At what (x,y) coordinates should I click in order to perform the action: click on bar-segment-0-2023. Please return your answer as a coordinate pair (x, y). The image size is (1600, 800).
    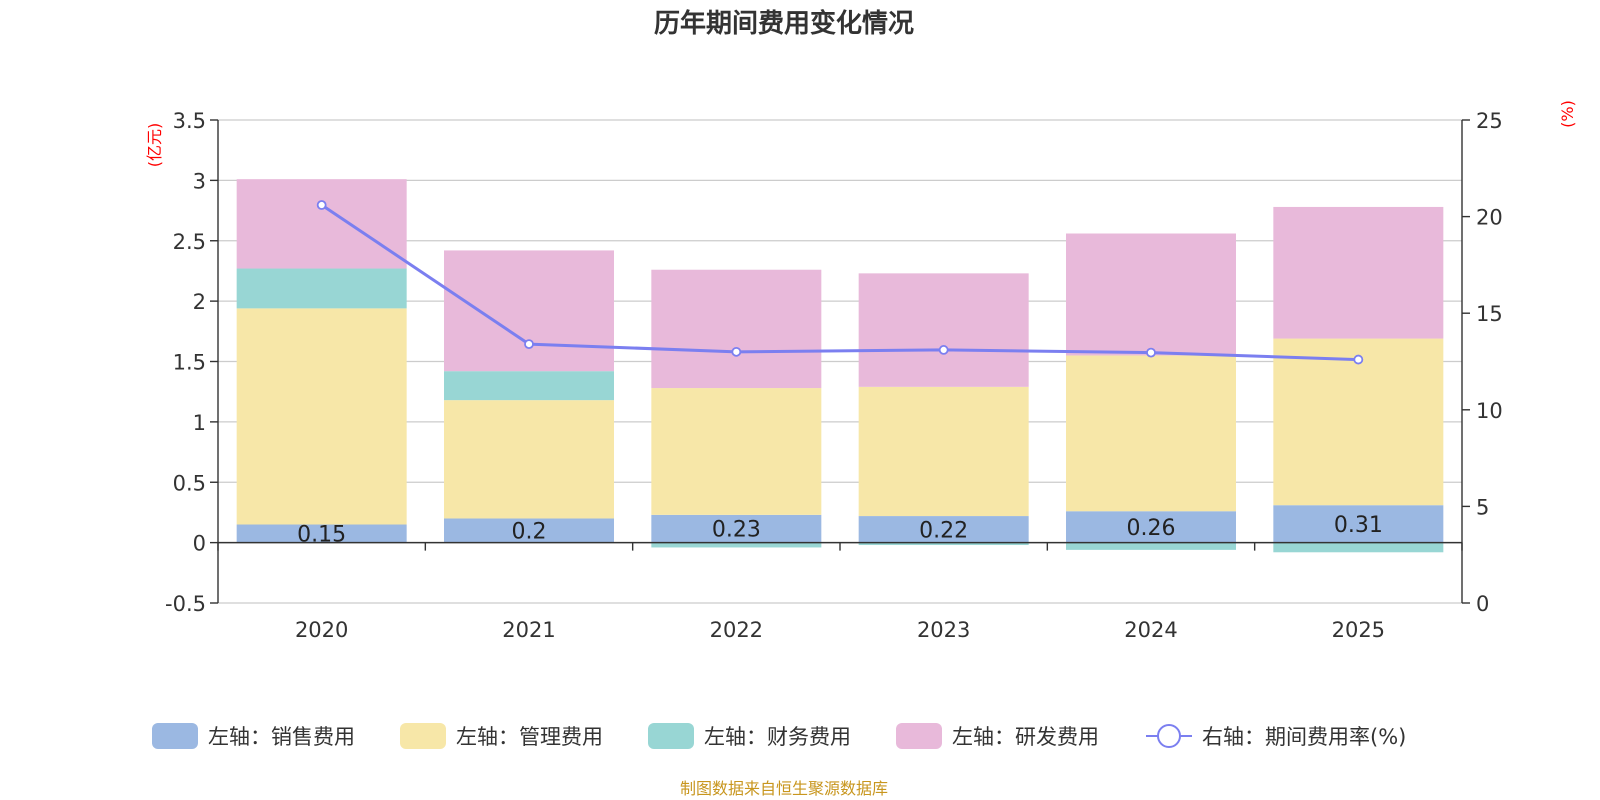
    Looking at the image, I should click on (943, 529).